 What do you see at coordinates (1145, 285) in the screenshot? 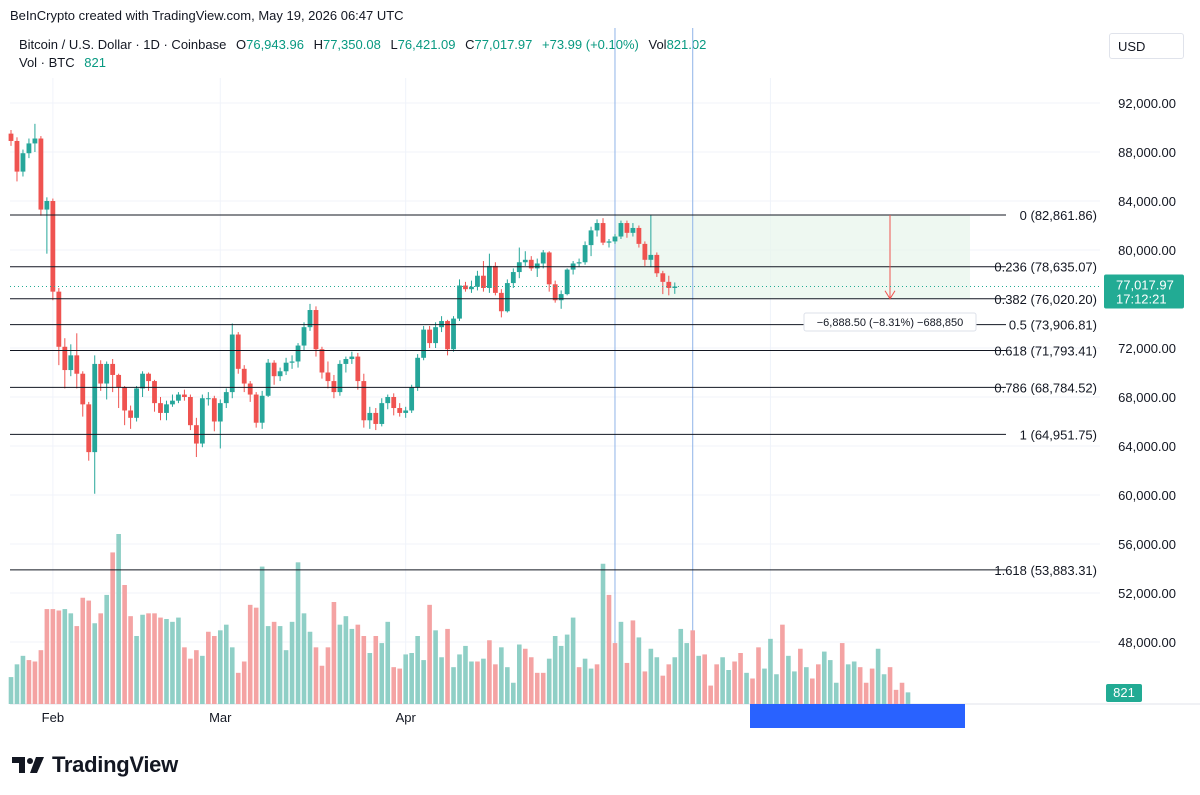
I see `last-price-label: 77,017.97` at bounding box center [1145, 285].